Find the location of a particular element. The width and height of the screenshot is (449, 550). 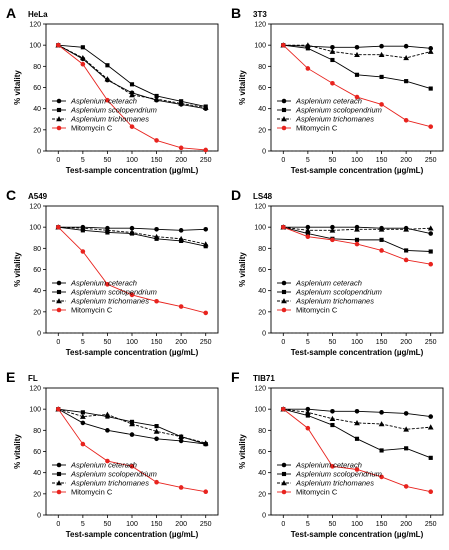

y-tick-label: 120 is located at coordinates (35, 389).